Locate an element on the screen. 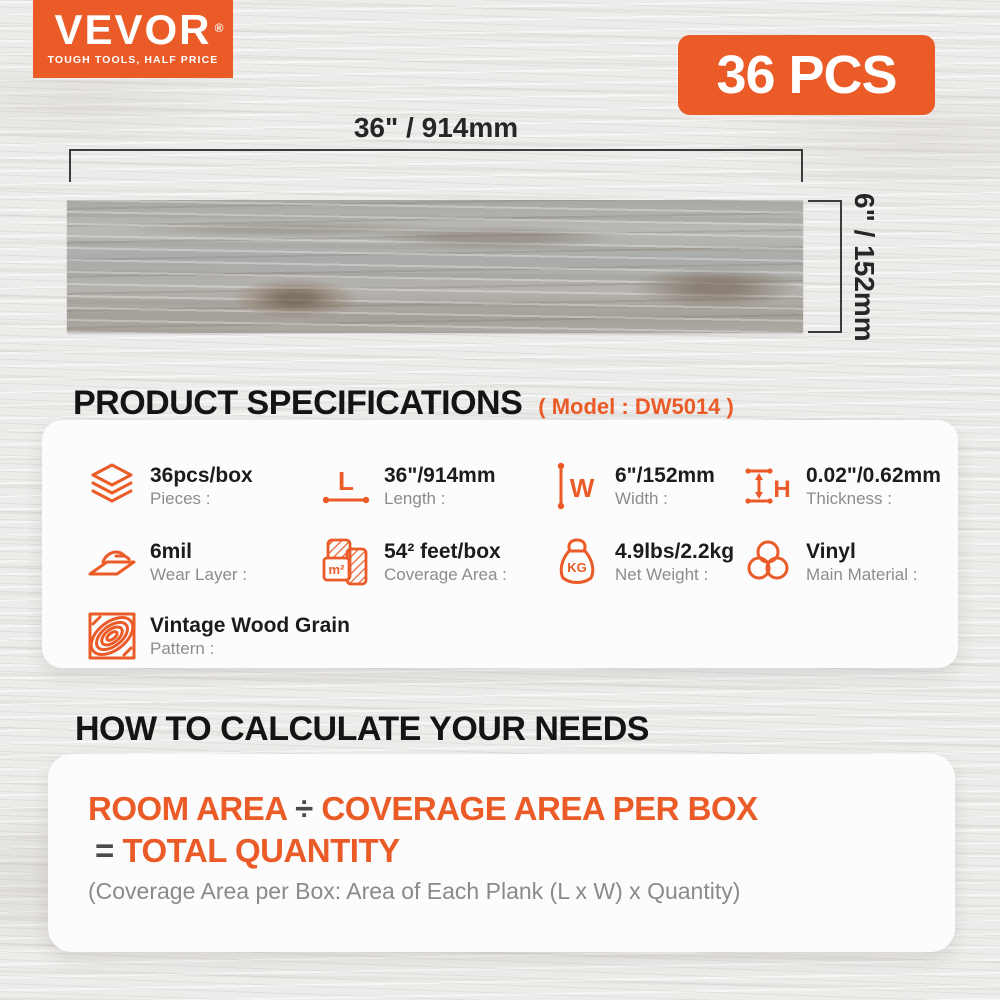 The height and width of the screenshot is (1000, 1000). net-weight-icon: KG is located at coordinates (577, 562).